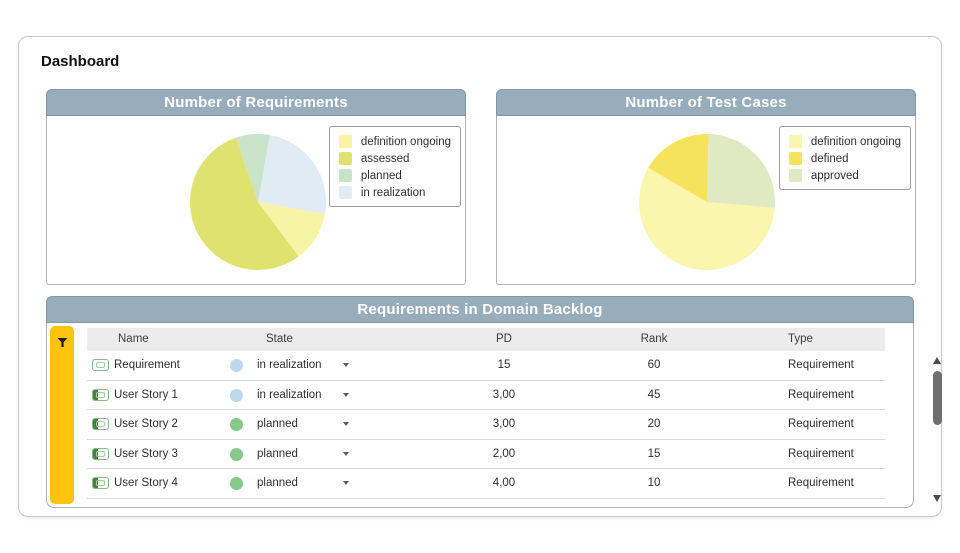 The width and height of the screenshot is (960, 553). Describe the element at coordinates (654, 365) in the screenshot. I see `cell-rank: 60` at that location.